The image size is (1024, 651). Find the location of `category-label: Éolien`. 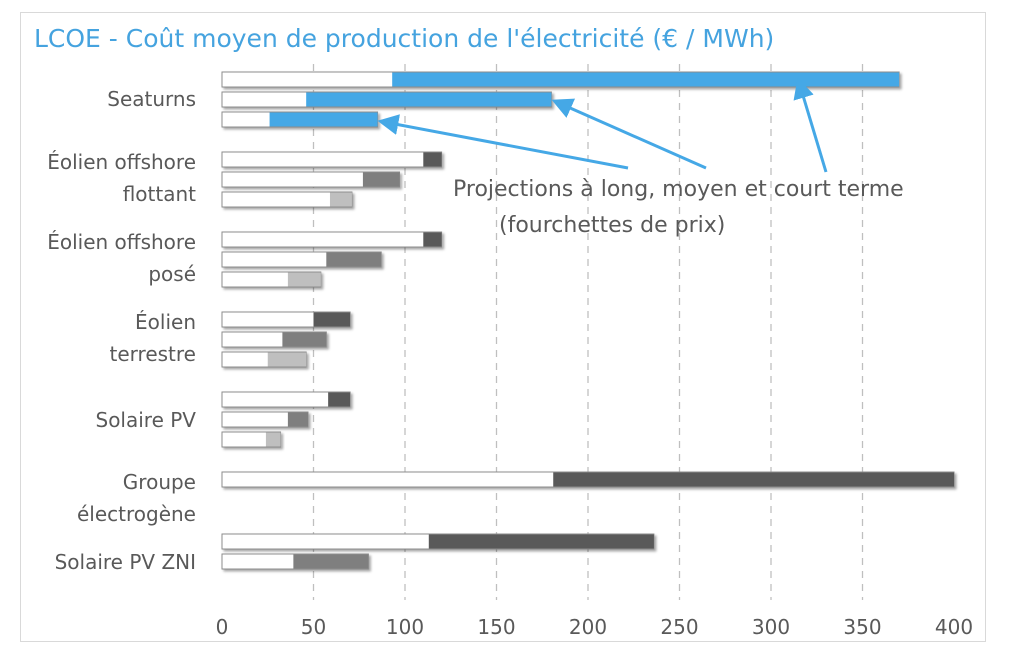

category-label: Éolien is located at coordinates (165, 322).